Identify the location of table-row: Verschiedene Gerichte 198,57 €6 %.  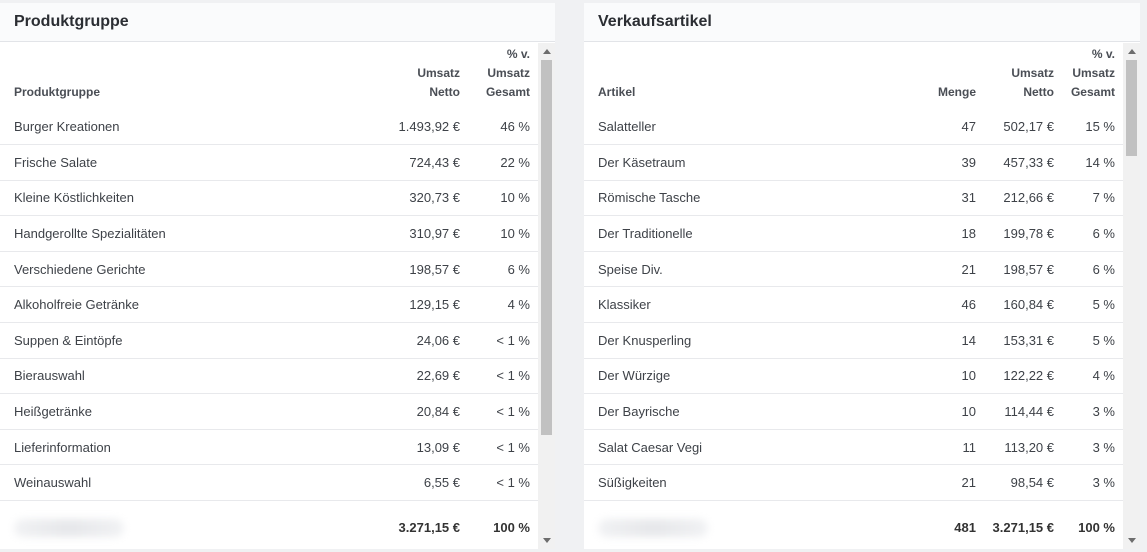
(269, 269).